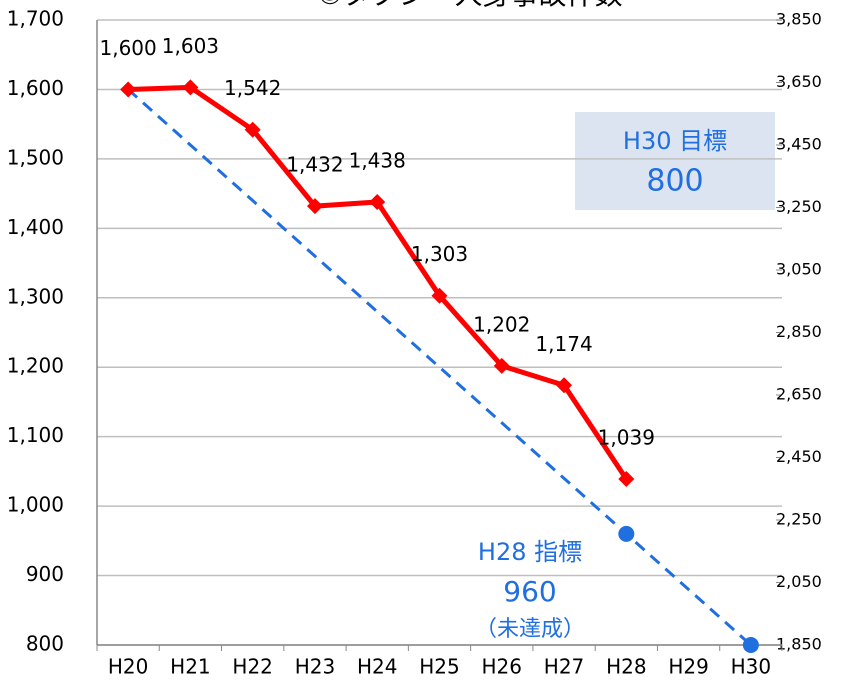  I want to click on data-label: 1,438, so click(377, 160).